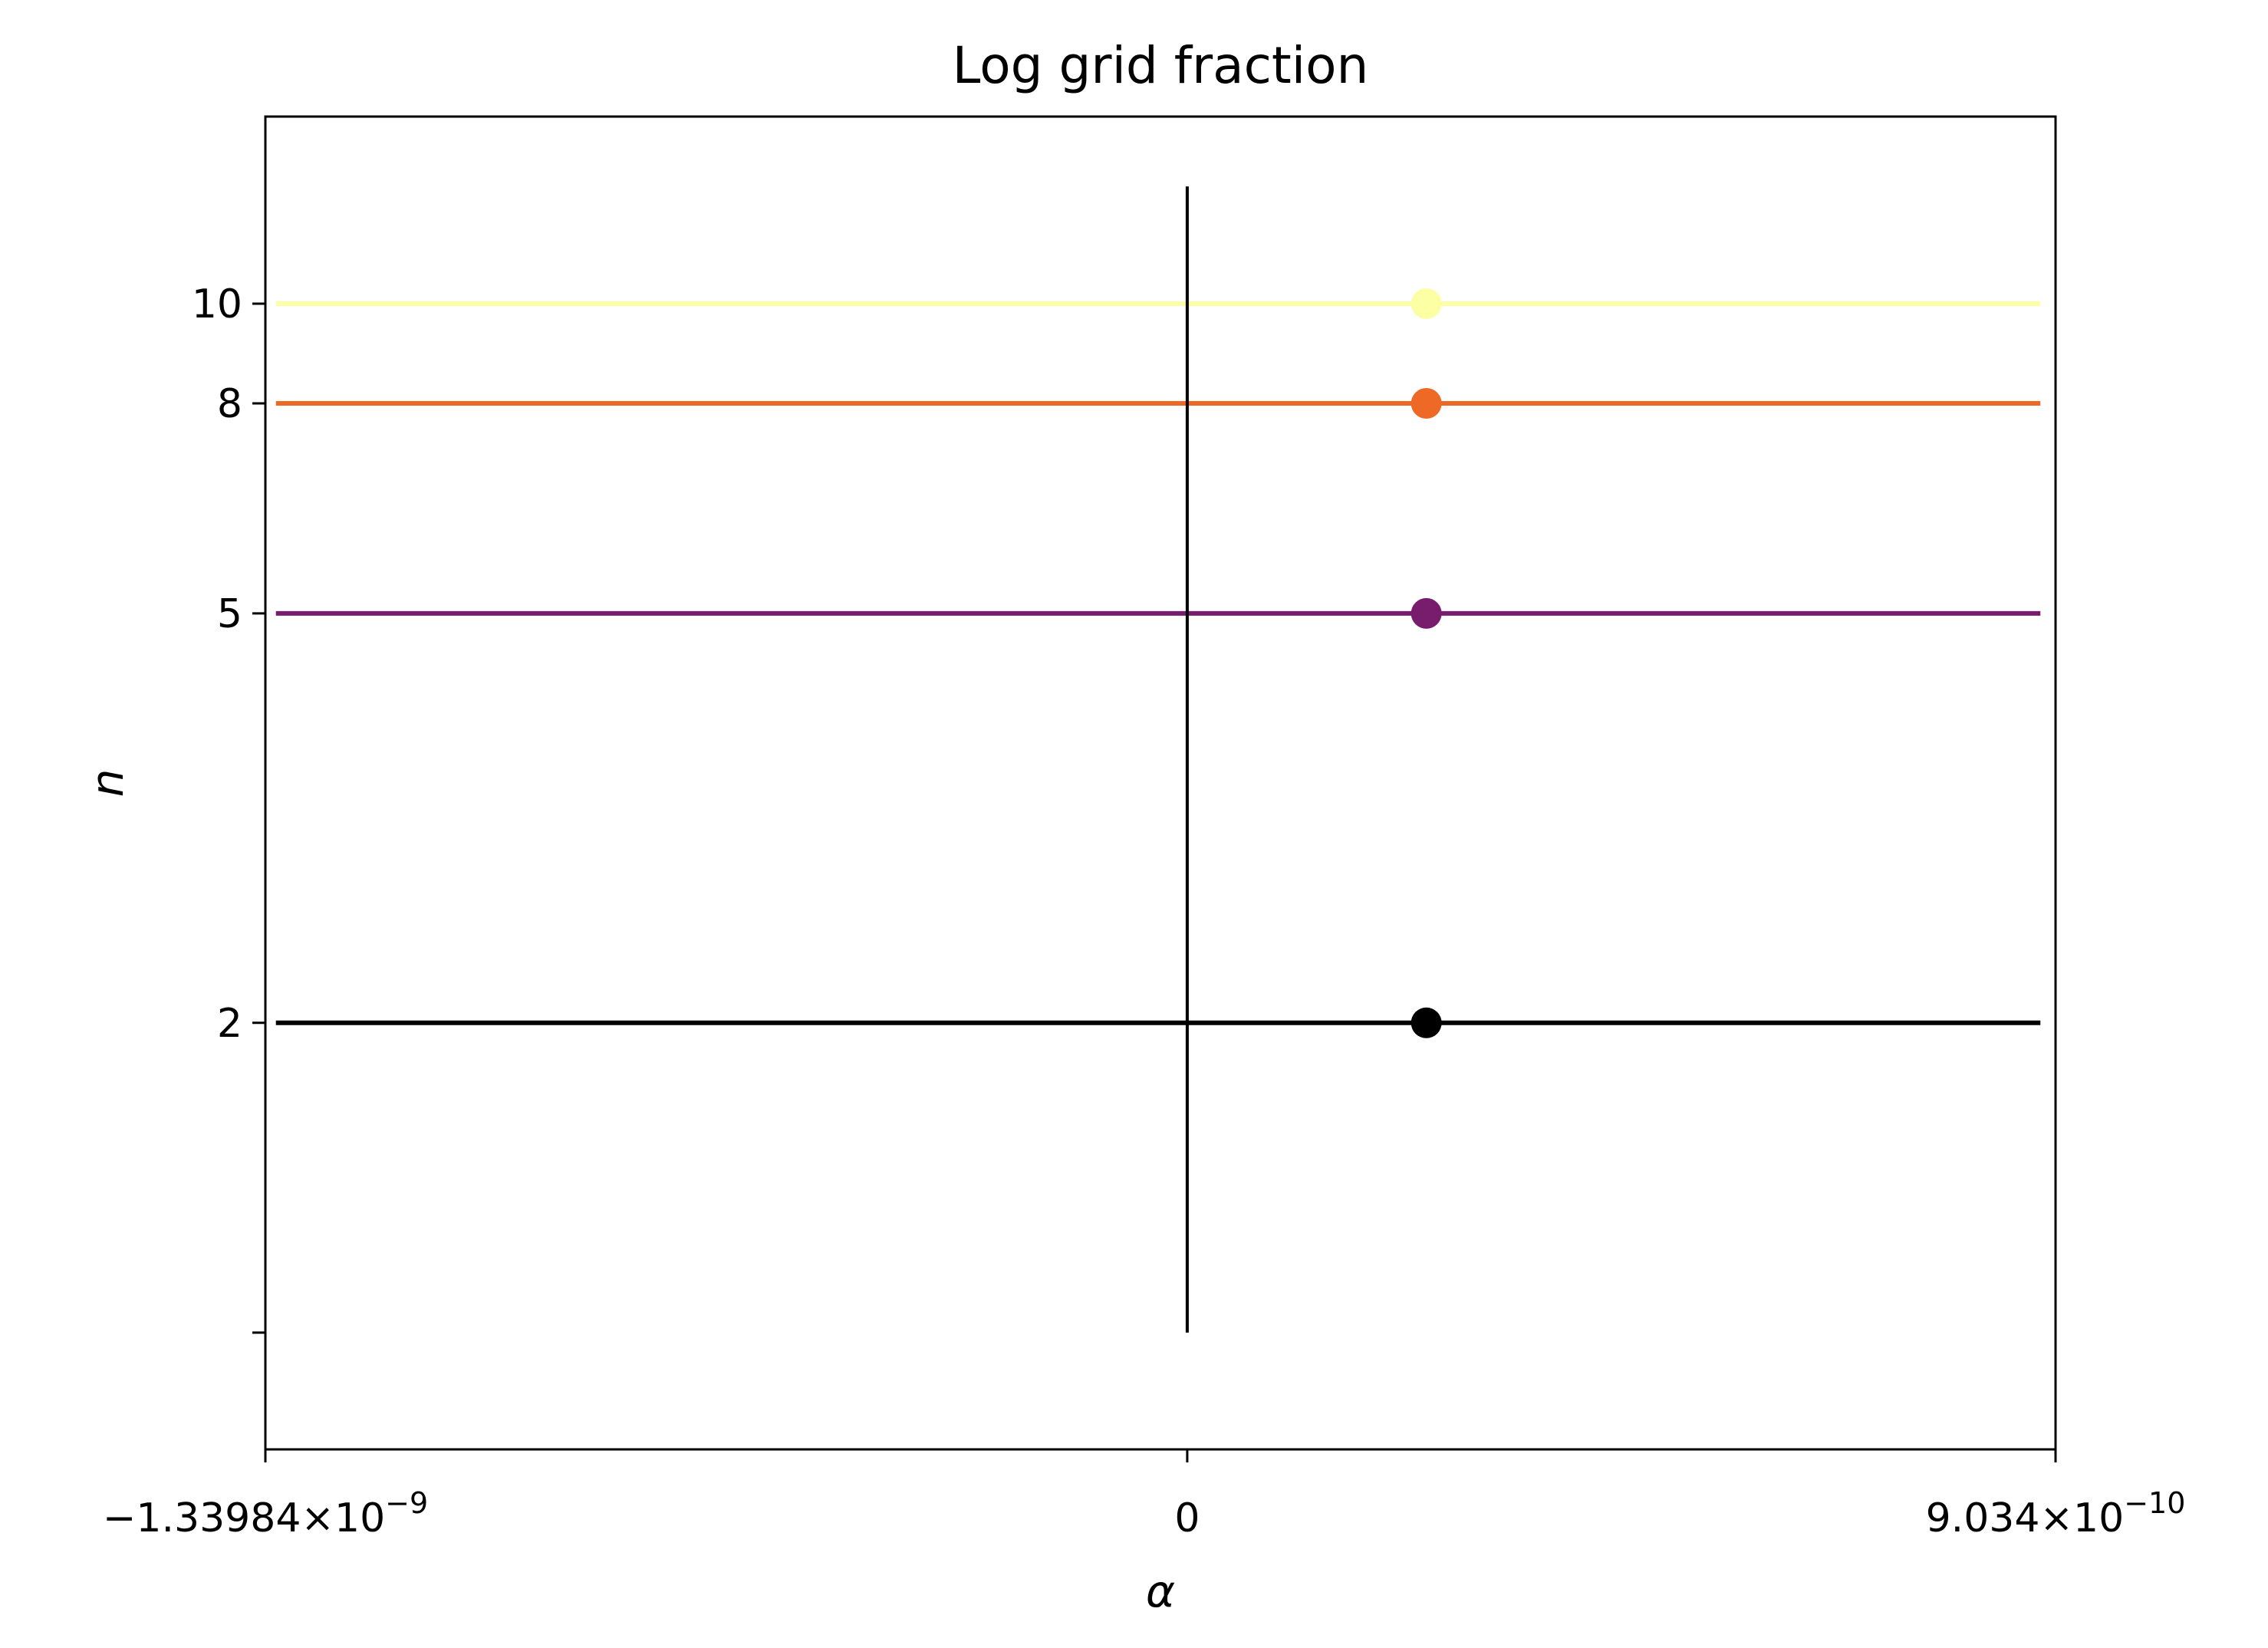 The height and width of the screenshot is (1648, 2268). Describe the element at coordinates (1161, 1591) in the screenshot. I see `x-axis-label: α` at that location.